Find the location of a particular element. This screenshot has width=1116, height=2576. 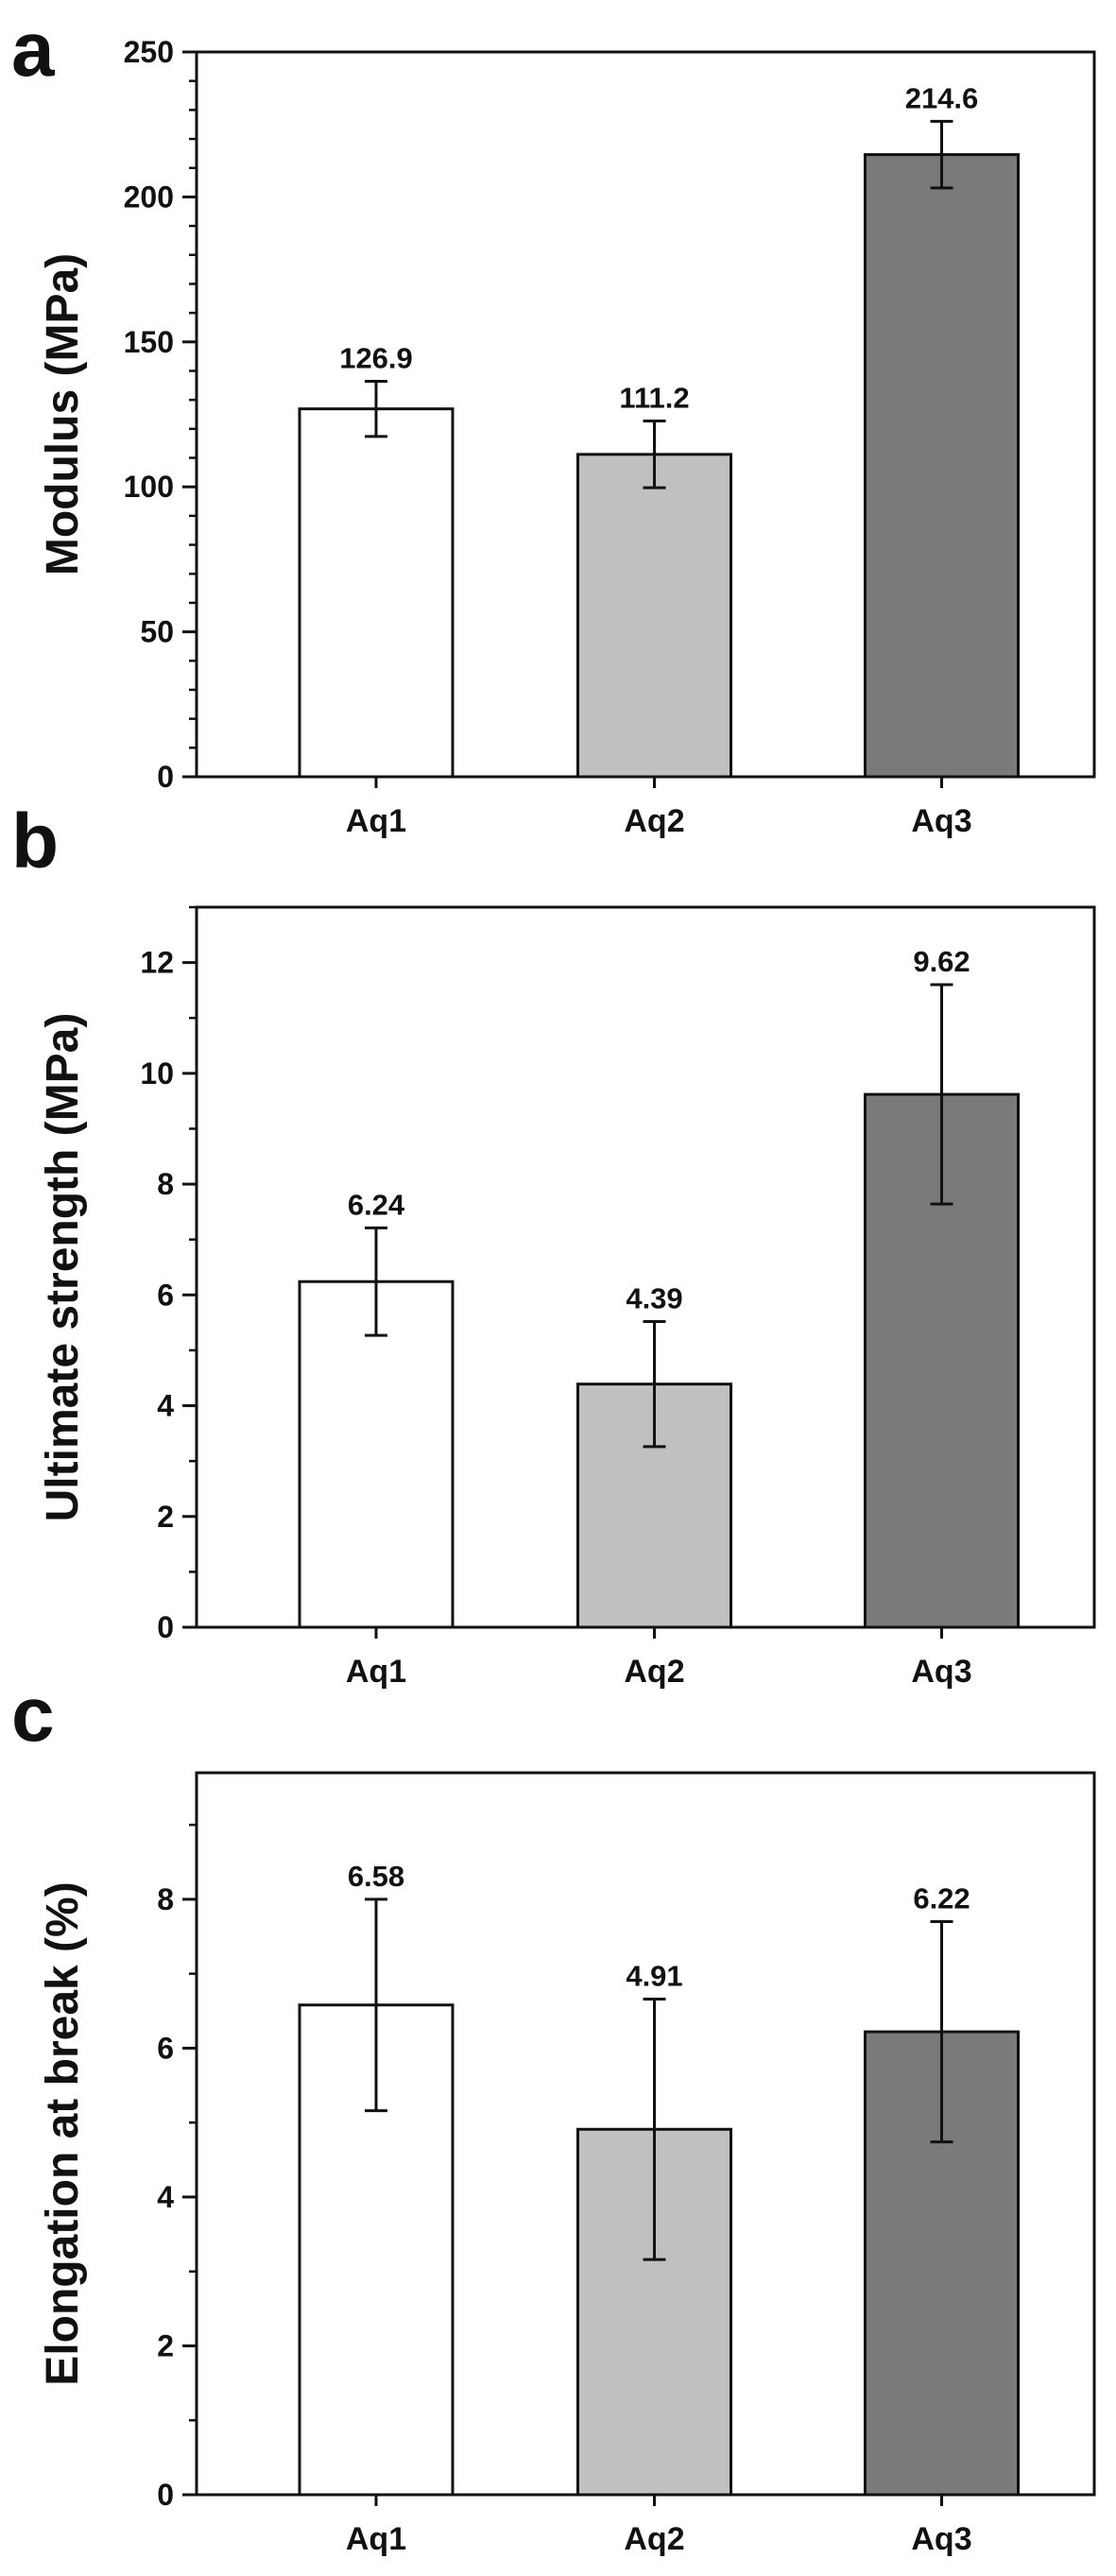

y-axis-title: Elongation at break (%) is located at coordinates (63, 2133).